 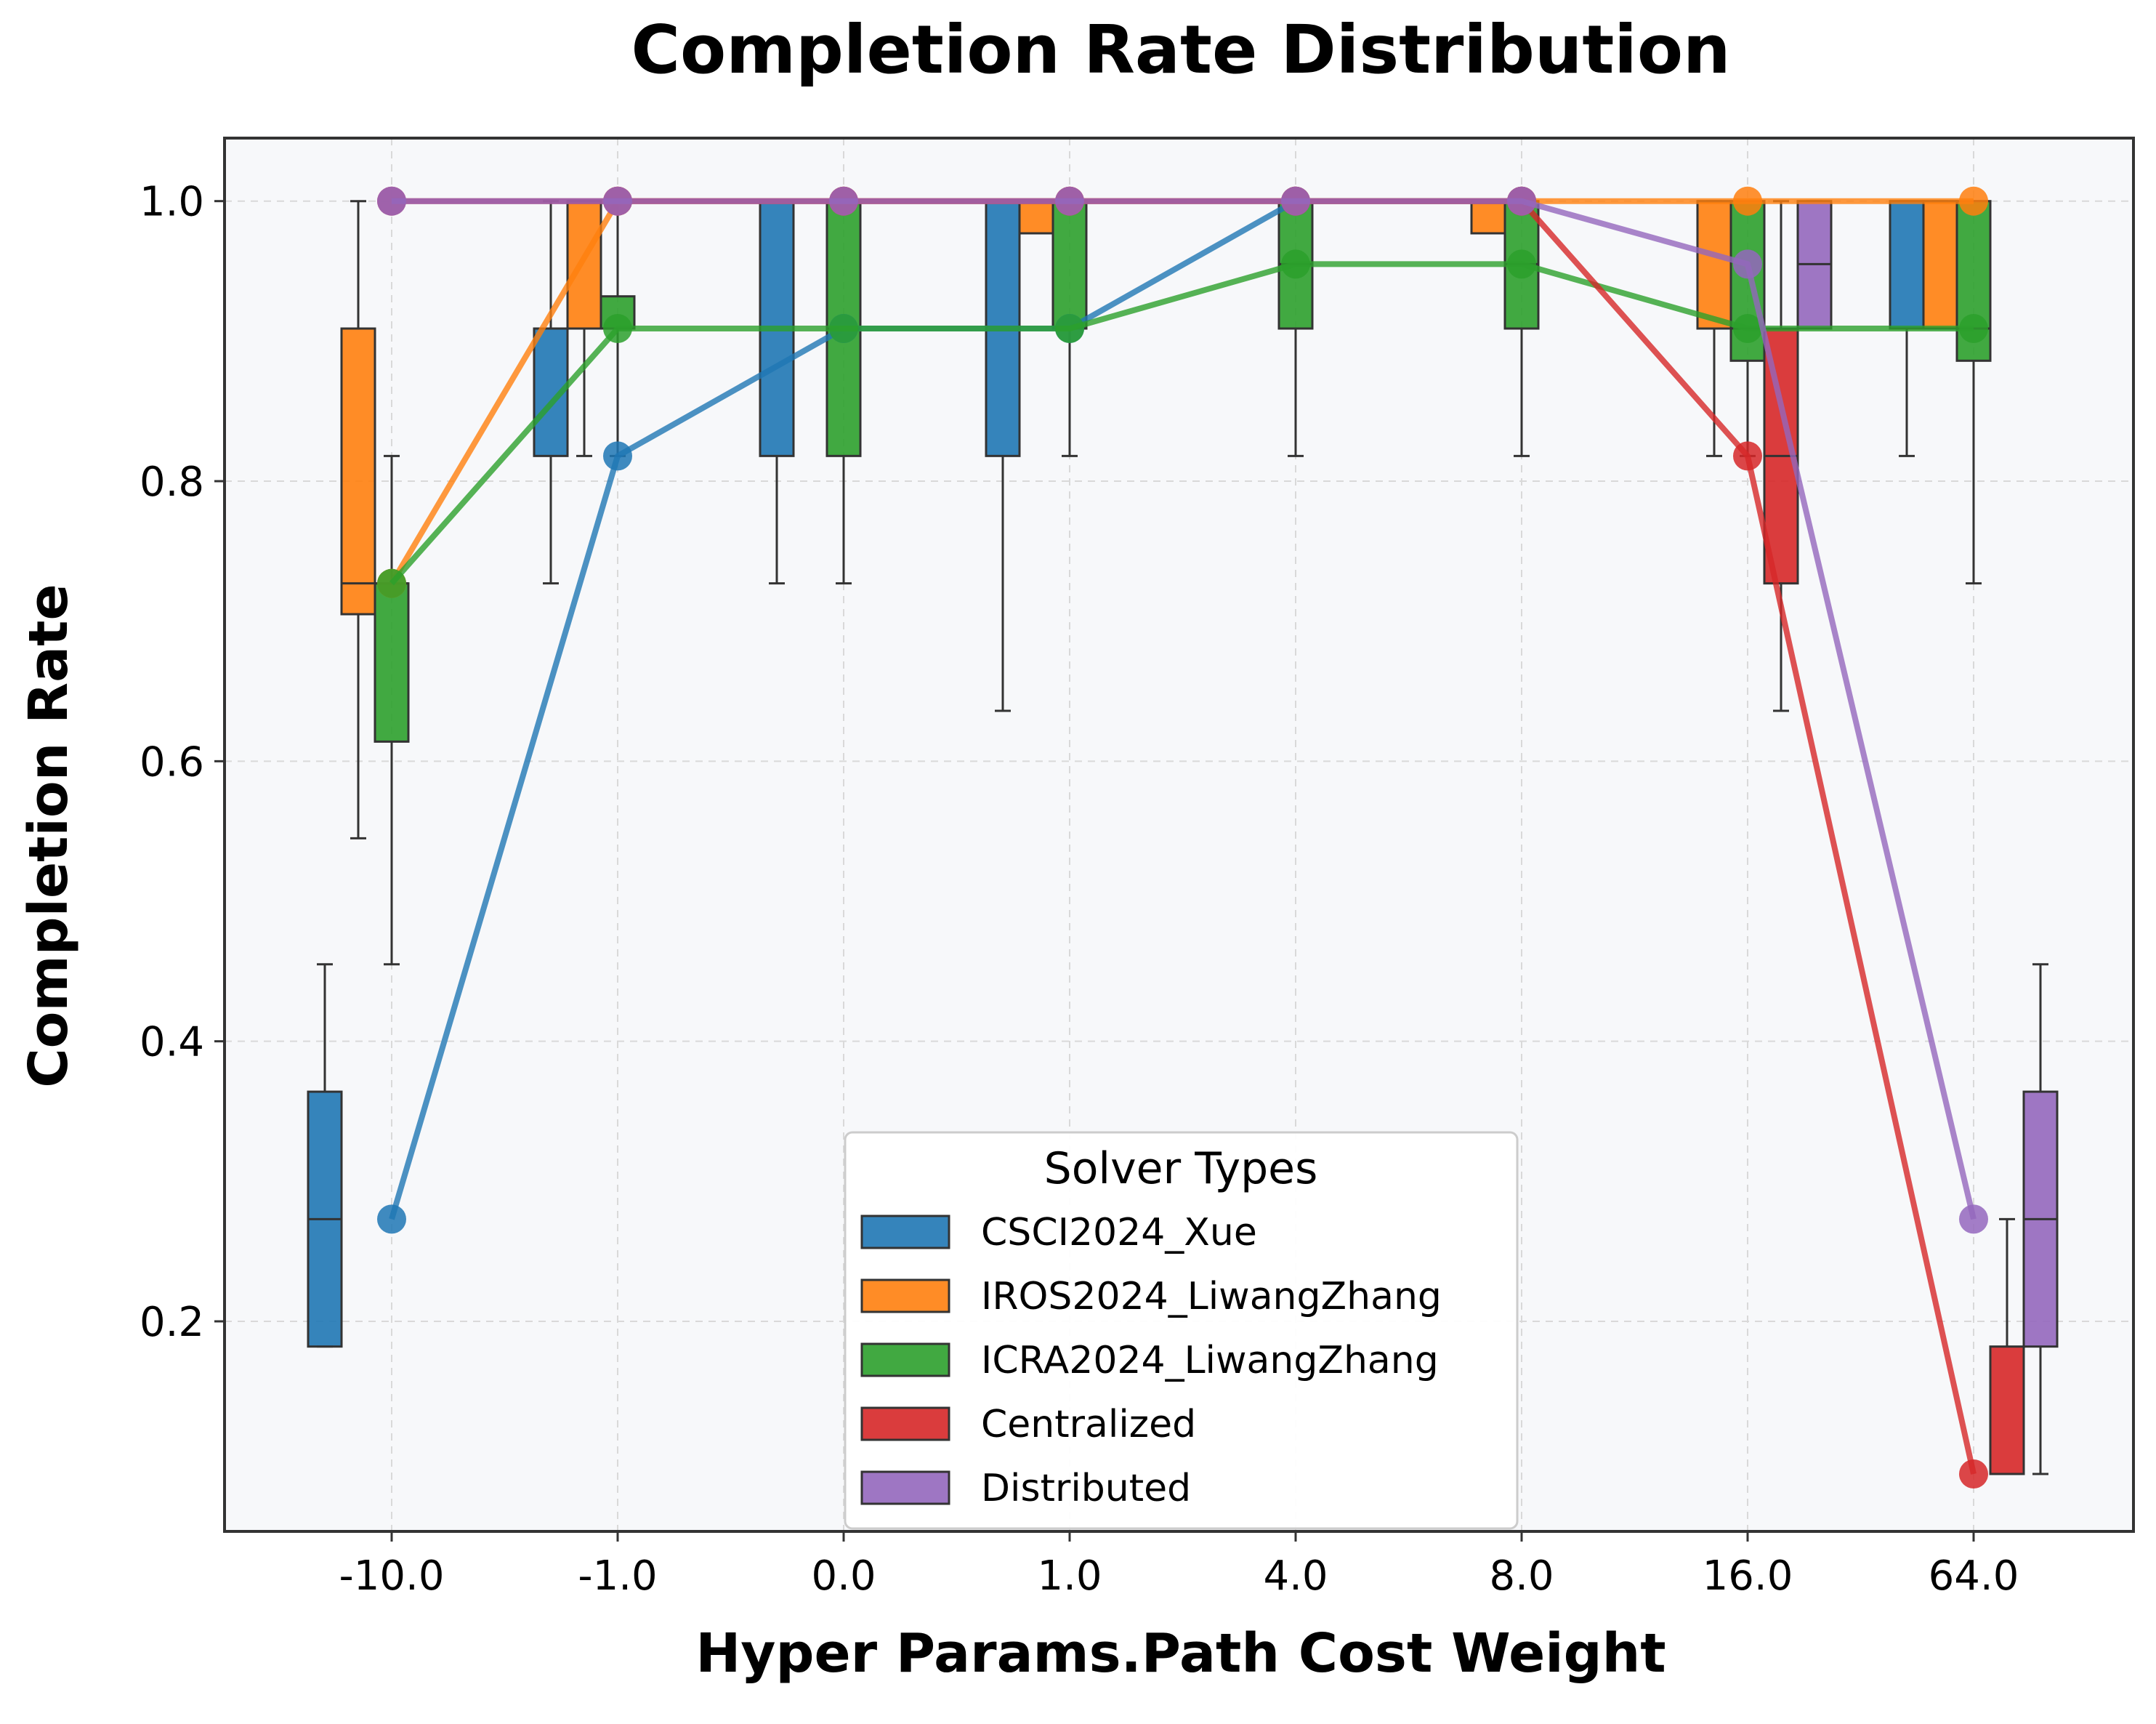 What do you see at coordinates (1974, 1576) in the screenshot?
I see `x-tick-label: 64.0` at bounding box center [1974, 1576].